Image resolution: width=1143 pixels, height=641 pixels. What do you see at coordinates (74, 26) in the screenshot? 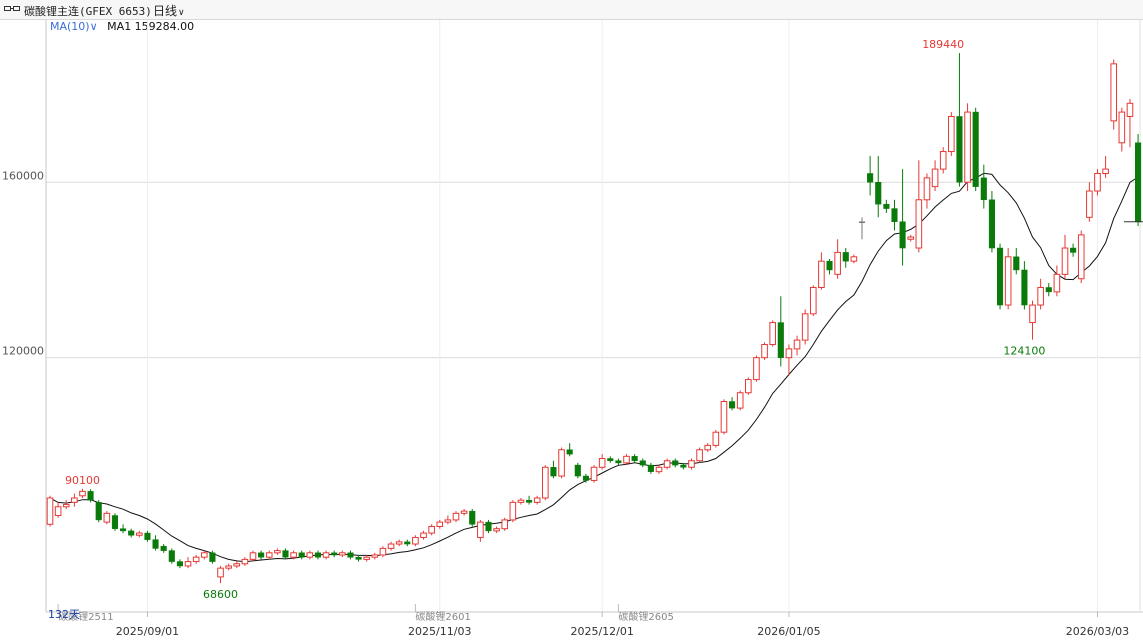
I see `ma-indicator-select: MA(10)∨` at bounding box center [74, 26].